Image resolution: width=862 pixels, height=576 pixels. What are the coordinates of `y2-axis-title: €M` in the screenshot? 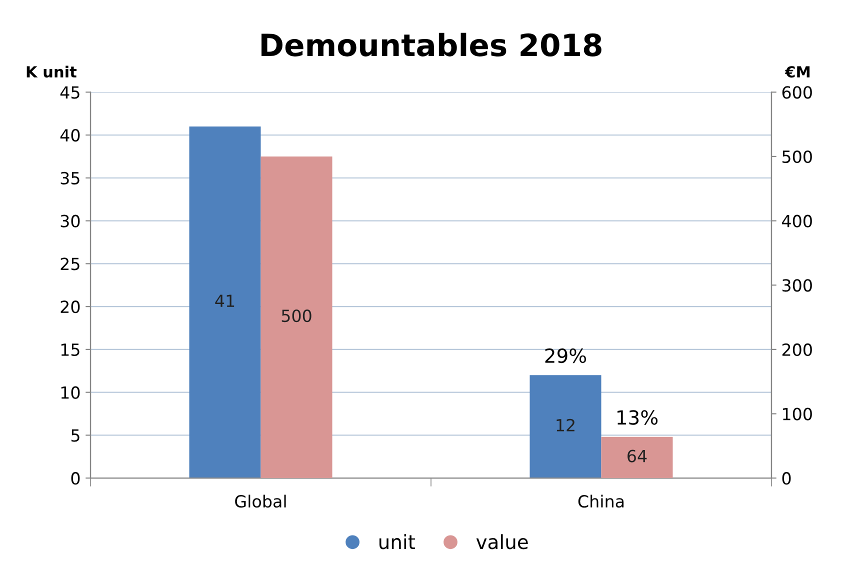 It's located at (797, 72).